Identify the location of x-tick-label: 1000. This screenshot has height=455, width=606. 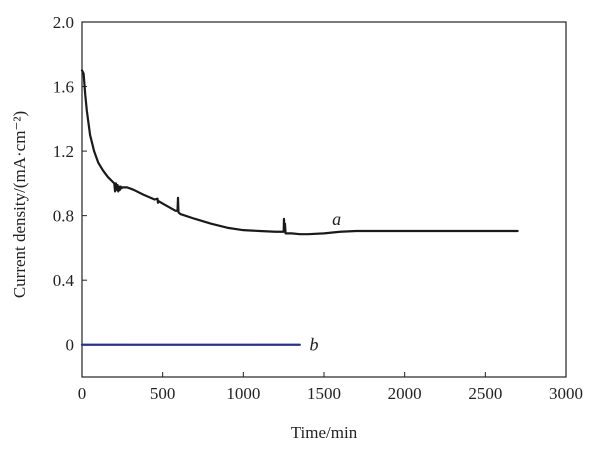
(243, 393).